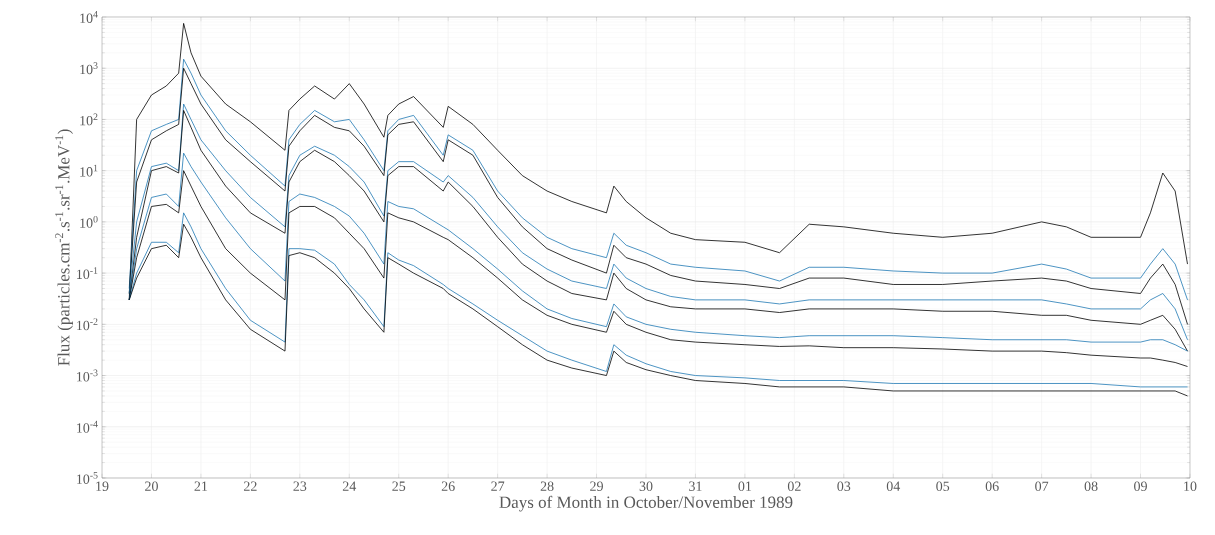 This screenshot has width=1215, height=535. What do you see at coordinates (87, 478) in the screenshot?
I see `y-tick-label: 10$^{-5}$` at bounding box center [87, 478].